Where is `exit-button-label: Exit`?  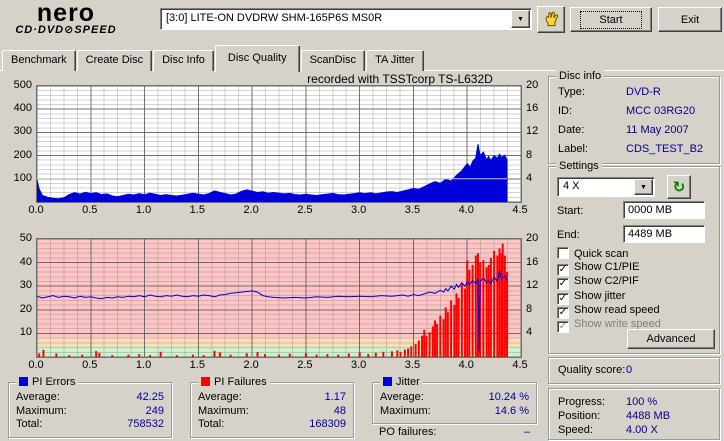 exit-button-label: Exit is located at coordinates (690, 19).